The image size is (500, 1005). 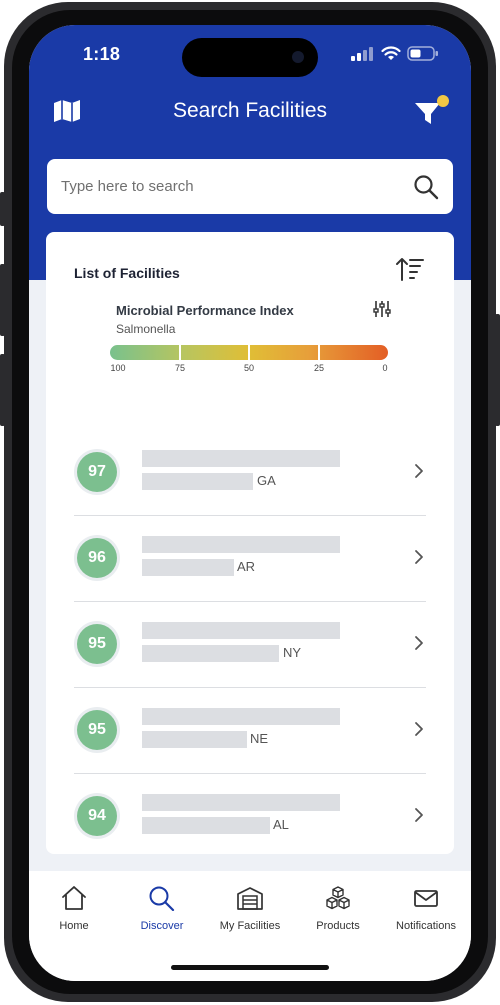 What do you see at coordinates (246, 566) in the screenshot?
I see `facility-state: AR` at bounding box center [246, 566].